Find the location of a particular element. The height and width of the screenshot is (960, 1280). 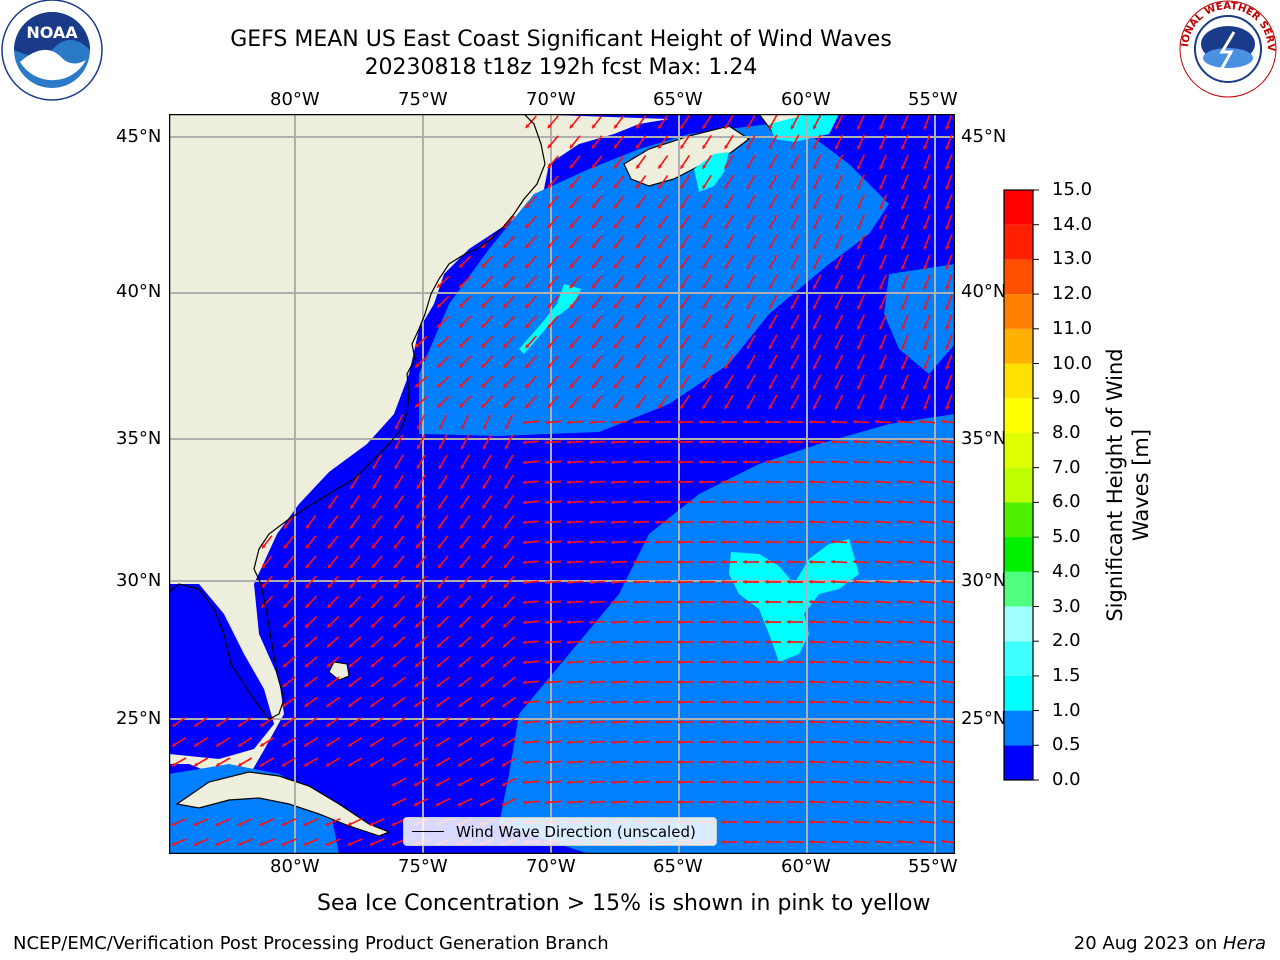

machine-name: Hera is located at coordinates (1244, 943).